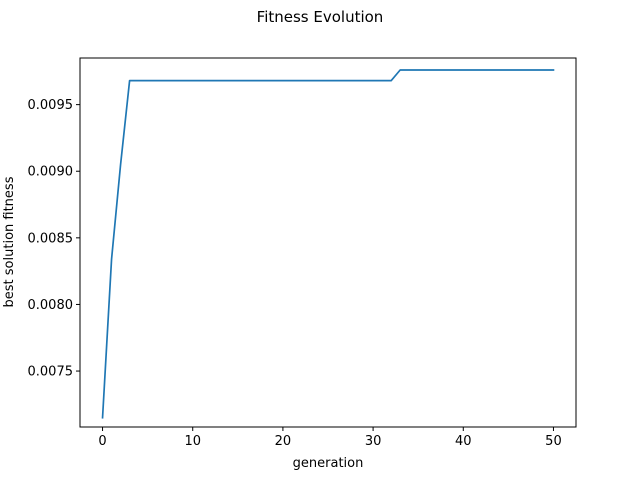  What do you see at coordinates (9, 241) in the screenshot?
I see `y-axis-title: best solution fitness` at bounding box center [9, 241].